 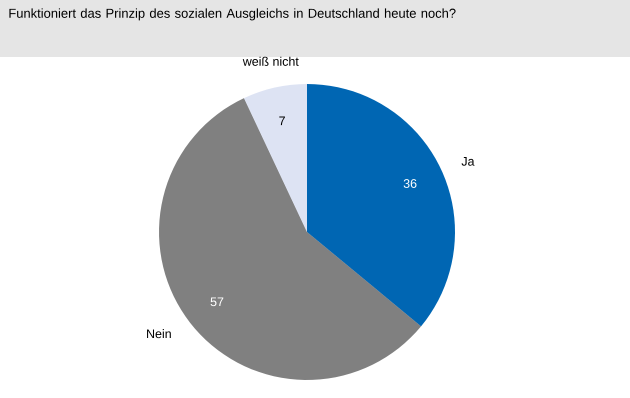 What do you see at coordinates (270, 61) in the screenshot?
I see `slice-label: weiß nicht` at bounding box center [270, 61].